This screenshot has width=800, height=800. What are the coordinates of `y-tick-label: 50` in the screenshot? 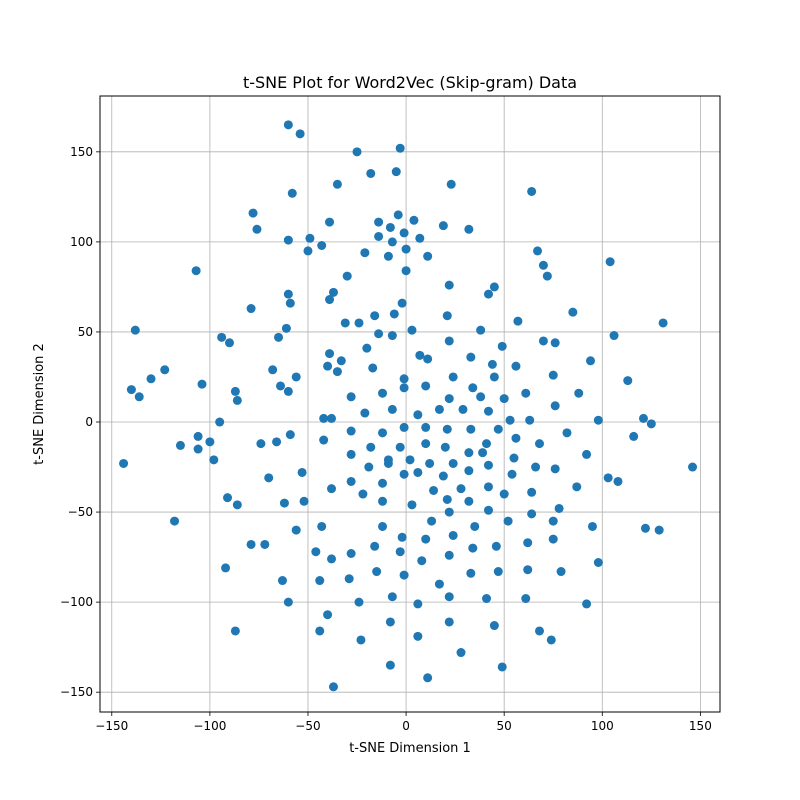 It's located at (85, 332).